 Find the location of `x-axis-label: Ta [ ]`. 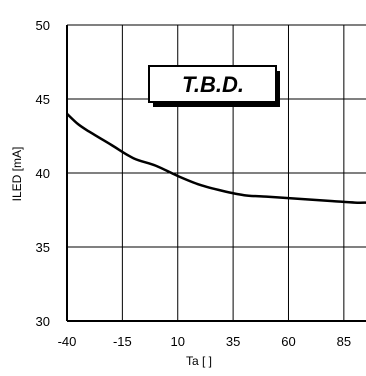

x-axis-label: Ta [ ] is located at coordinates (199, 361).